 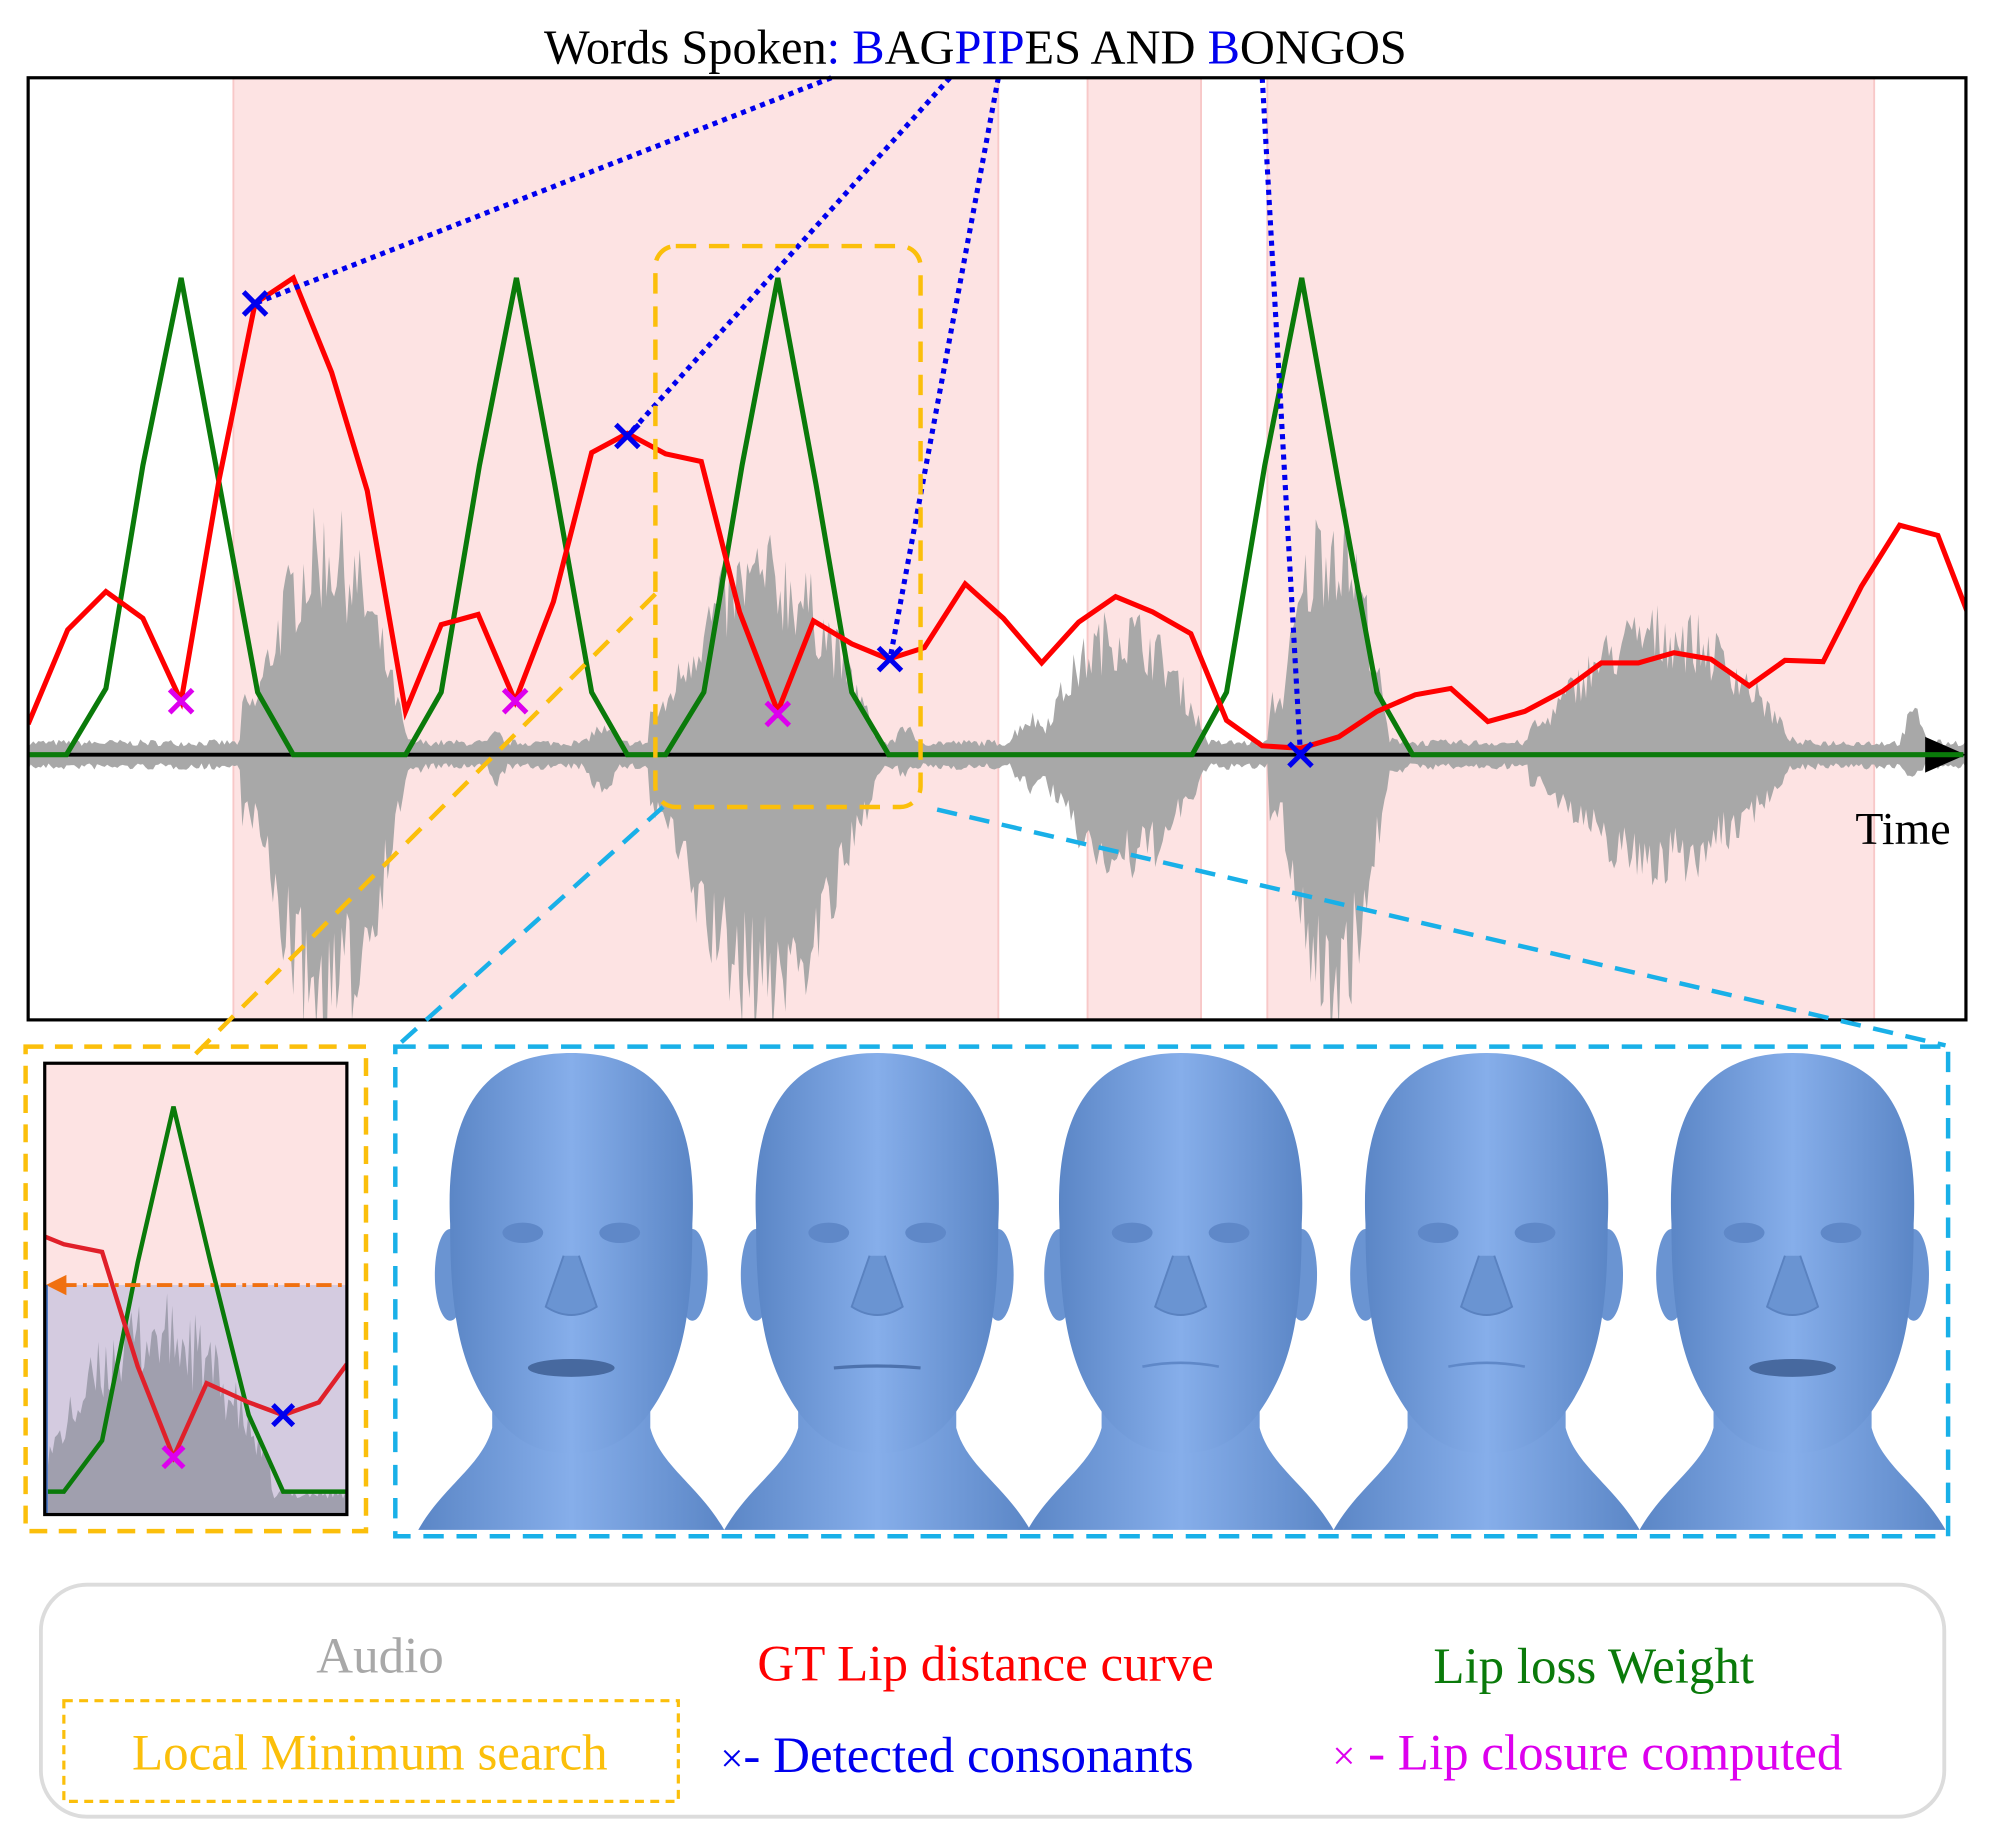 I want to click on figure-title: Words Spoken: BAGPIPES AND BONGOS, so click(x=975, y=48).